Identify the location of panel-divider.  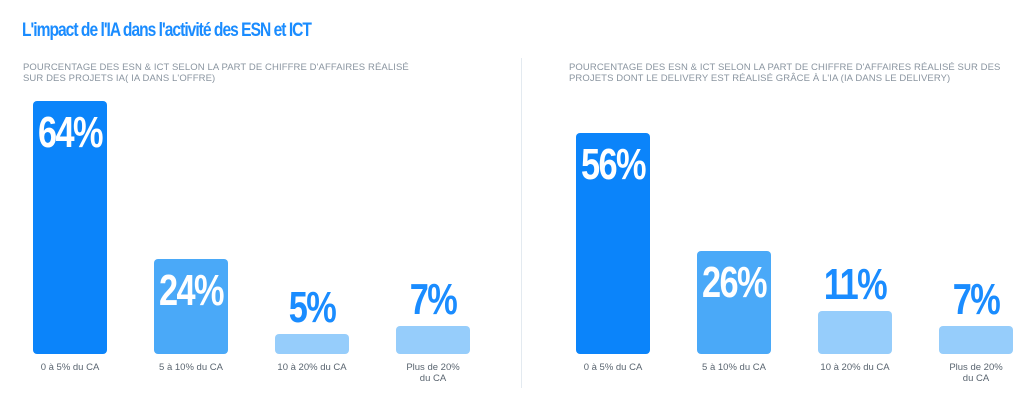
(521, 223).